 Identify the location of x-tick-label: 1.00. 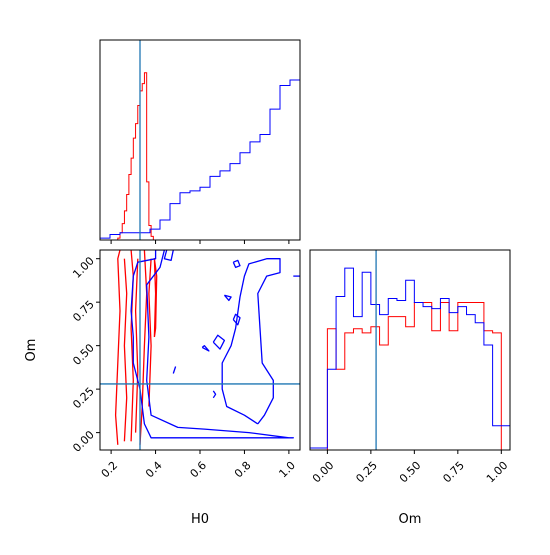
(497, 472).